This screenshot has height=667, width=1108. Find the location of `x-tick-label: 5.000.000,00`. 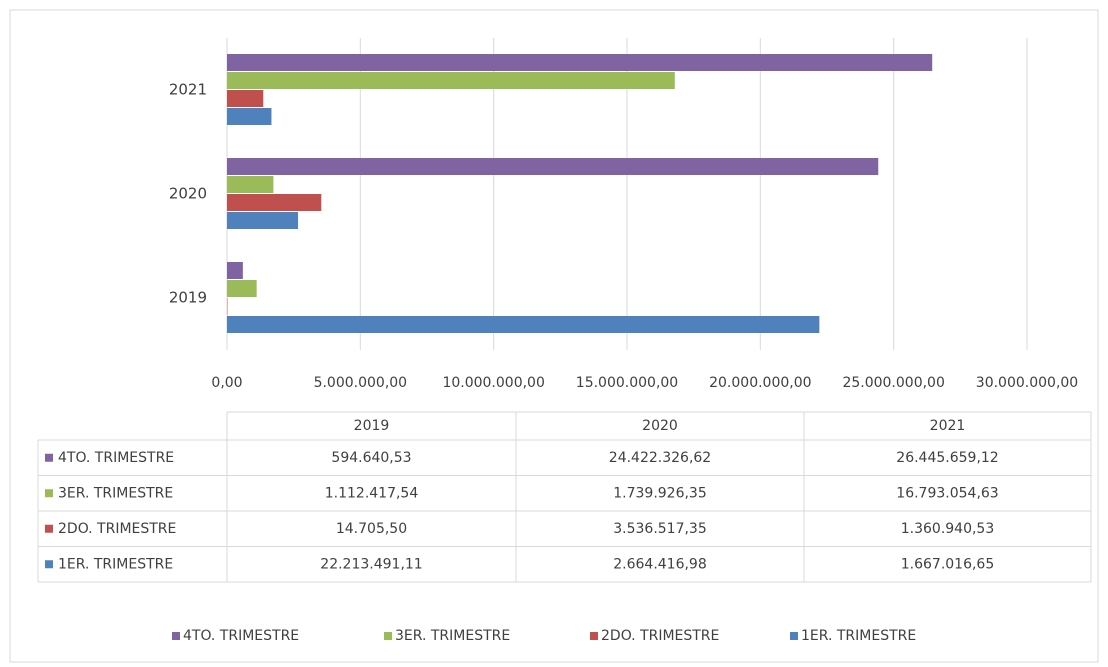

x-tick-label: 5.000.000,00 is located at coordinates (361, 383).